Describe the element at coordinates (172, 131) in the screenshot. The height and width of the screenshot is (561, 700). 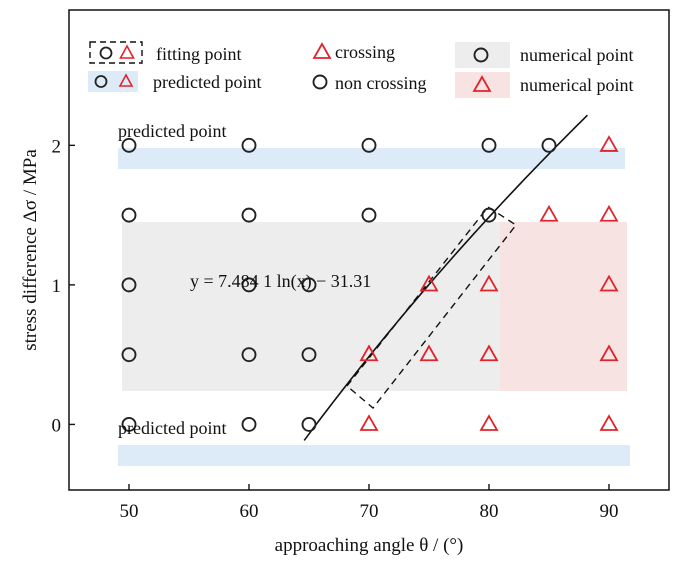
I see `band-label-top: predicted point` at that location.